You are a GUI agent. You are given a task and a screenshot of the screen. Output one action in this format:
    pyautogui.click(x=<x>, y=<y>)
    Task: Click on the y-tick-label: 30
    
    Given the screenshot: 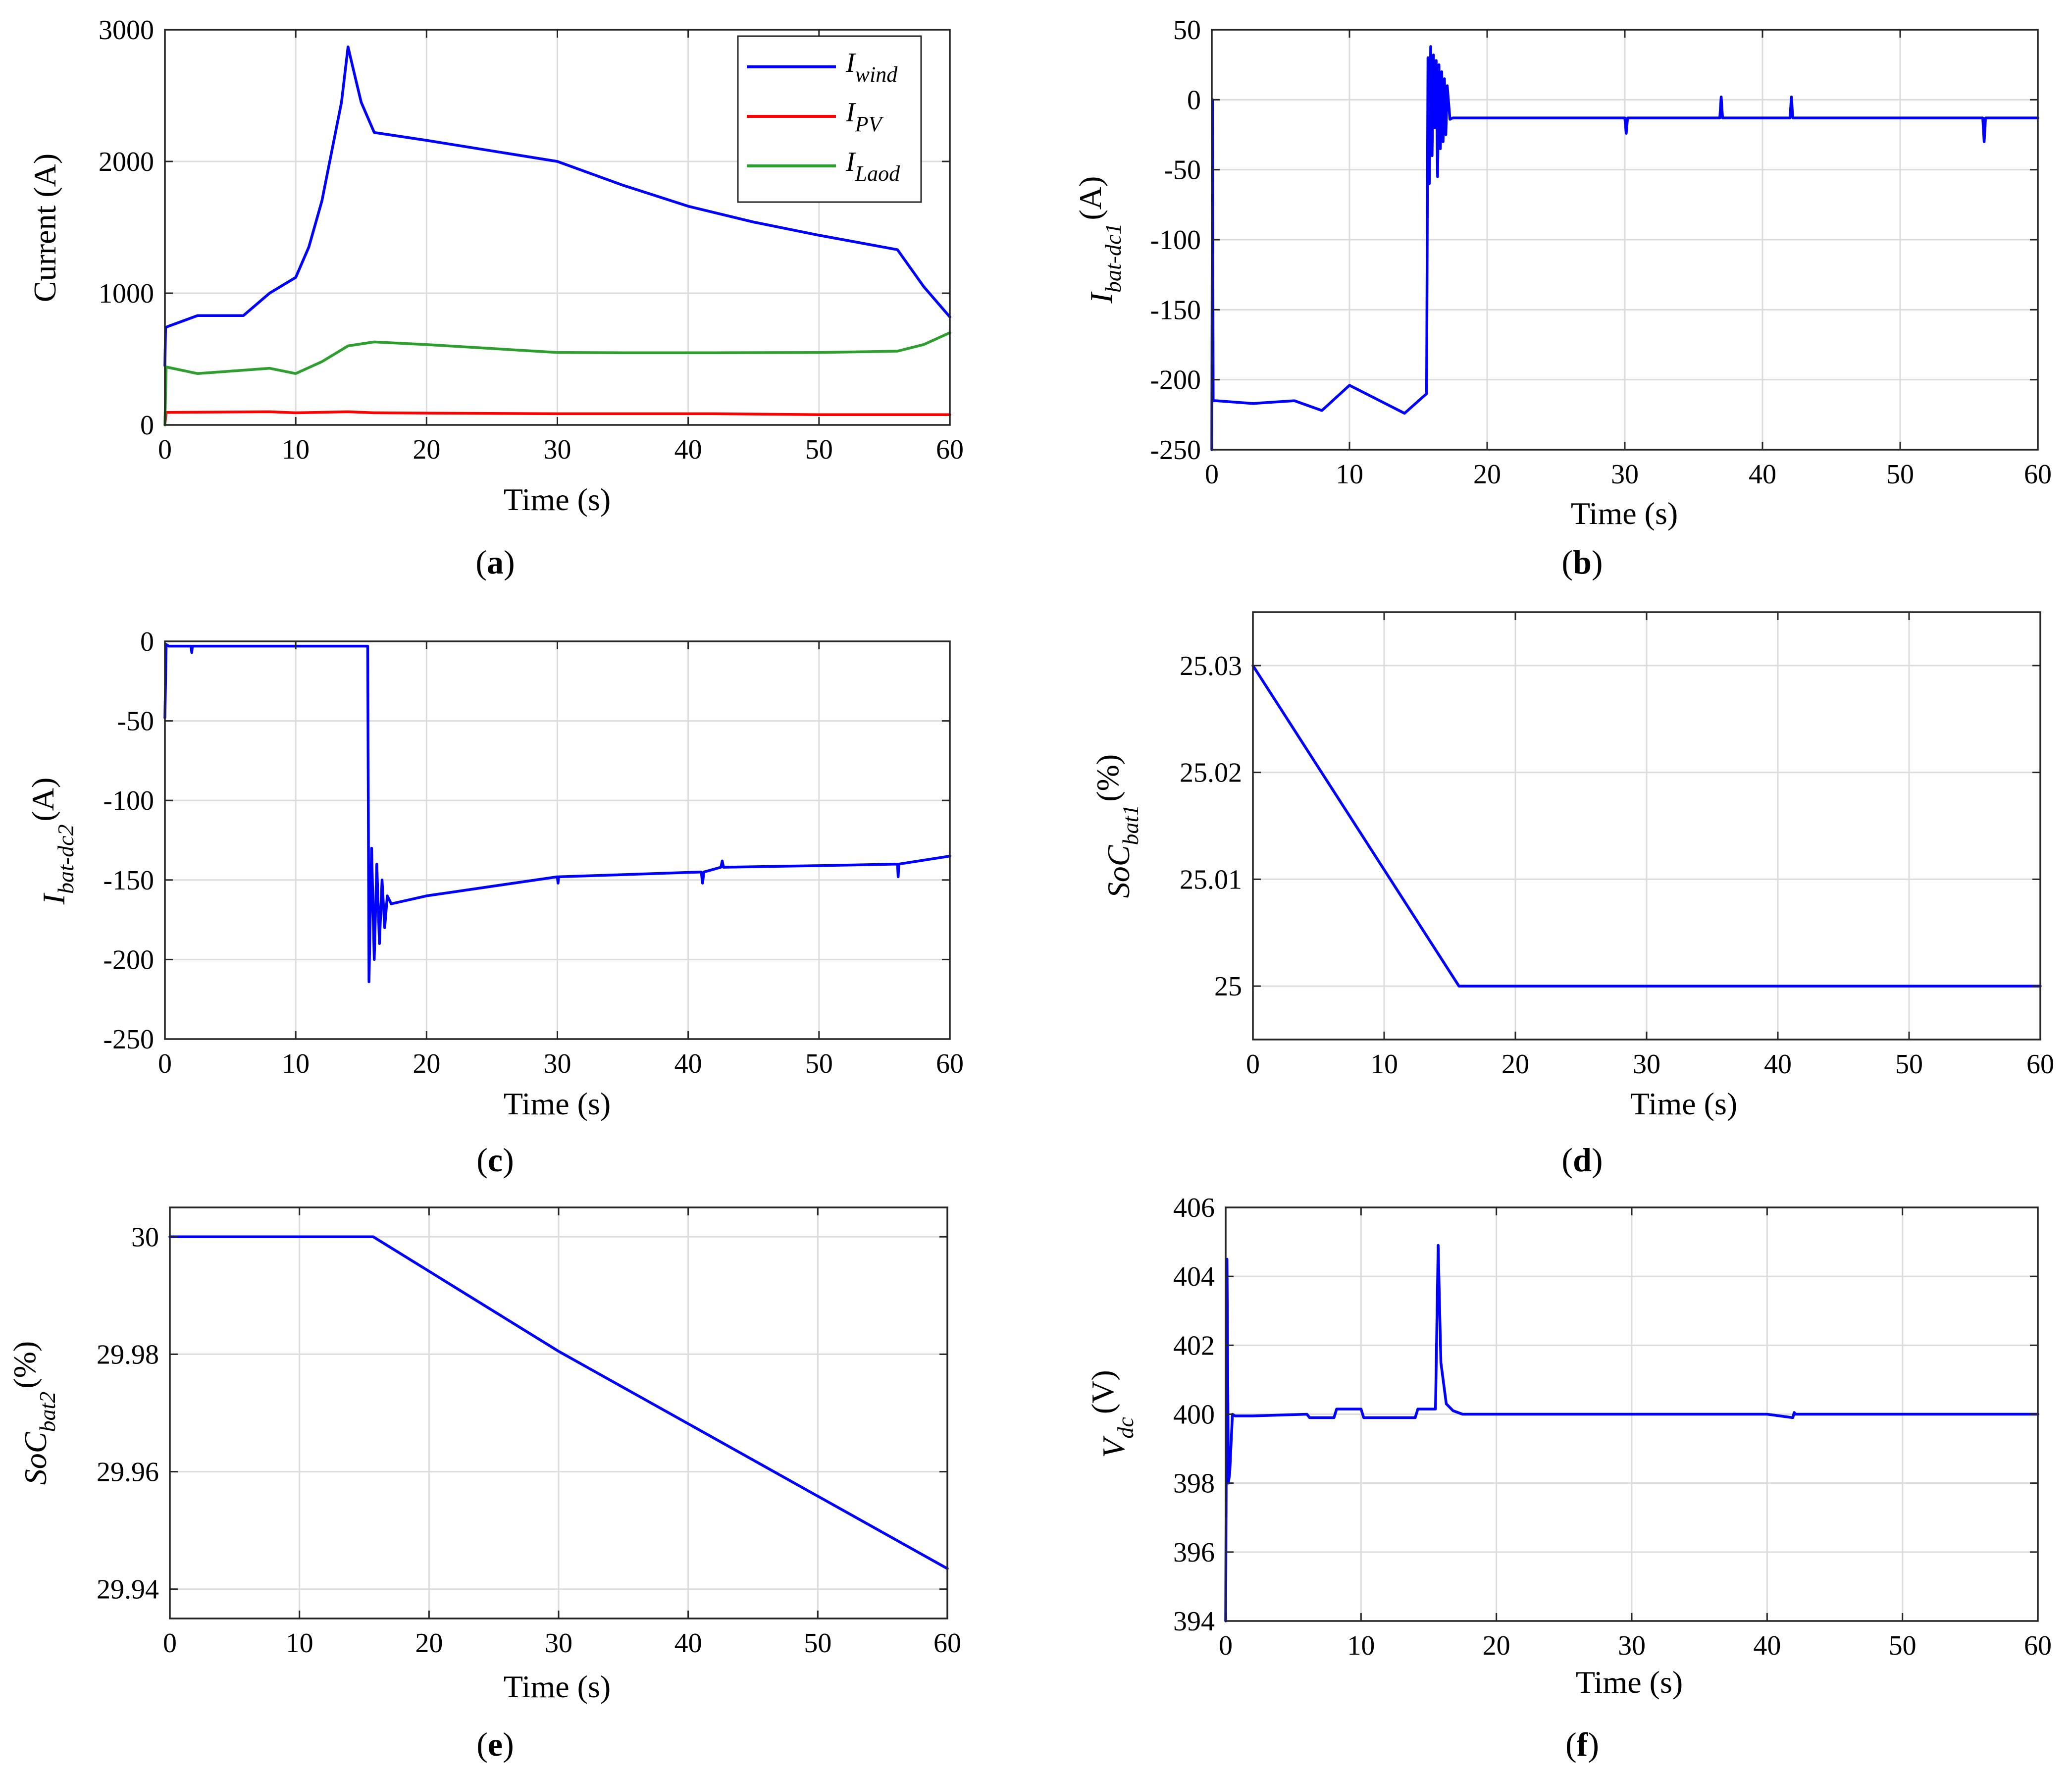 What is the action you would take?
    pyautogui.click(x=145, y=1237)
    